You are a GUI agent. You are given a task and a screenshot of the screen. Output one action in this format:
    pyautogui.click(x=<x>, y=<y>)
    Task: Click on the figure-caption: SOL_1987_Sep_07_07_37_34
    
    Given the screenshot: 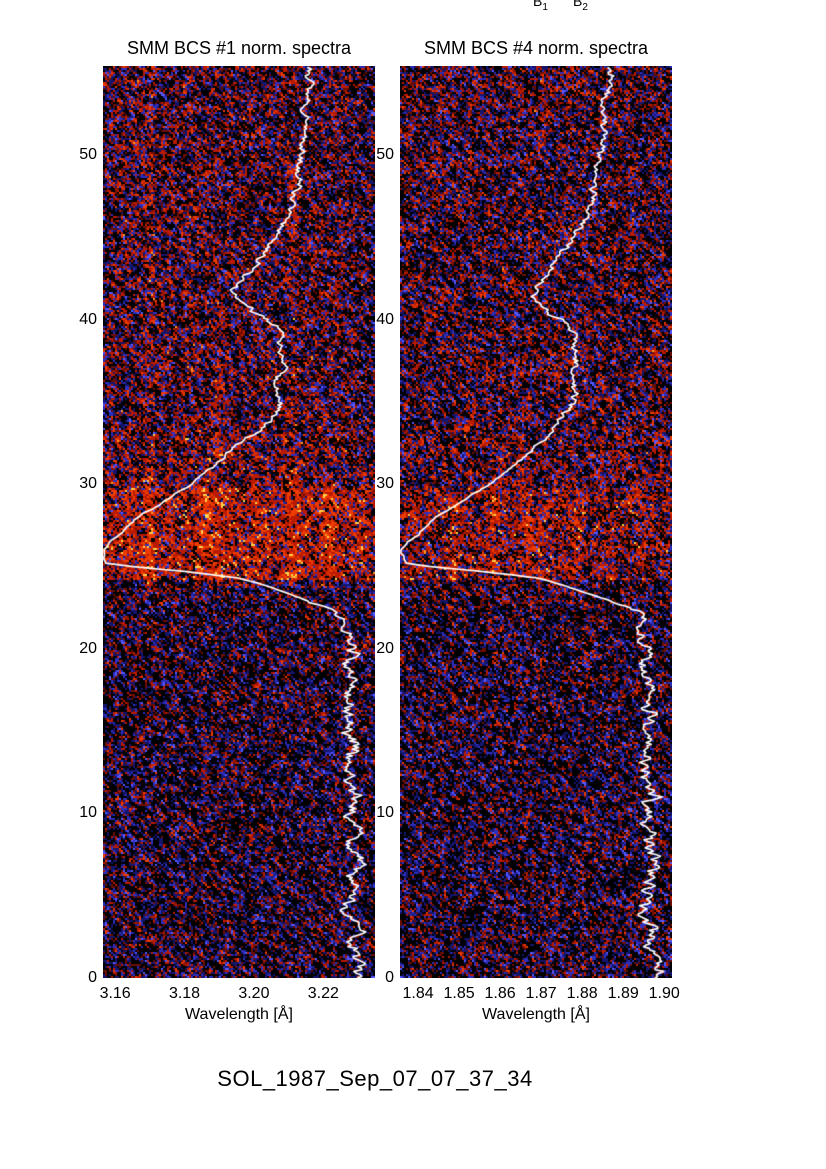 What is the action you would take?
    pyautogui.click(x=375, y=1078)
    